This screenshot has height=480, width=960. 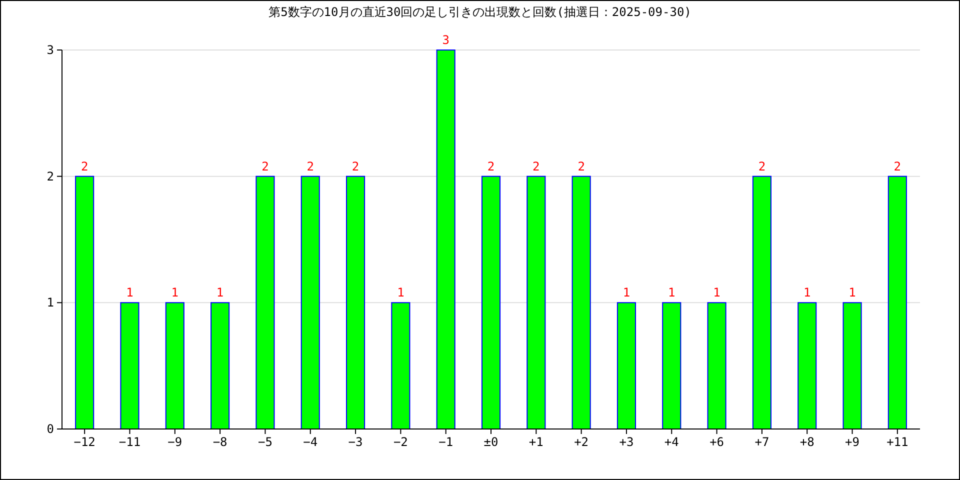 I want to click on x-tick-label: +11, so click(x=897, y=442).